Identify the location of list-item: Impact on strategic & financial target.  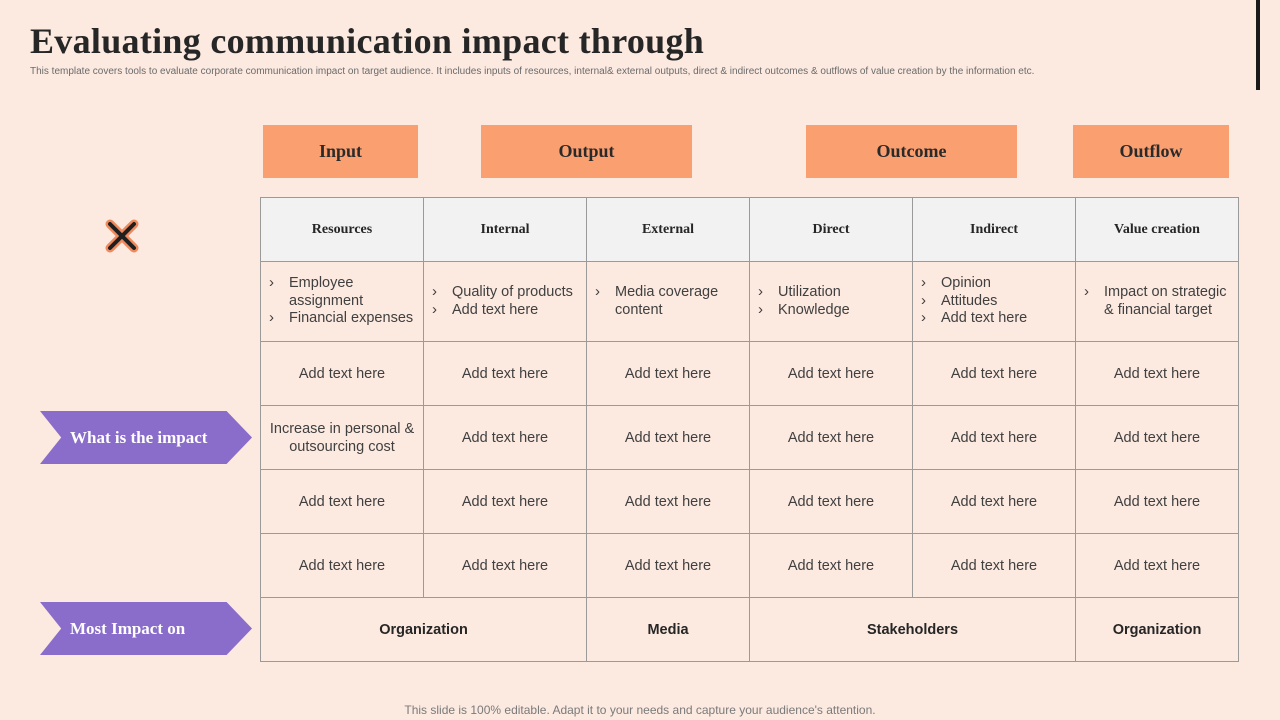
(1157, 301).